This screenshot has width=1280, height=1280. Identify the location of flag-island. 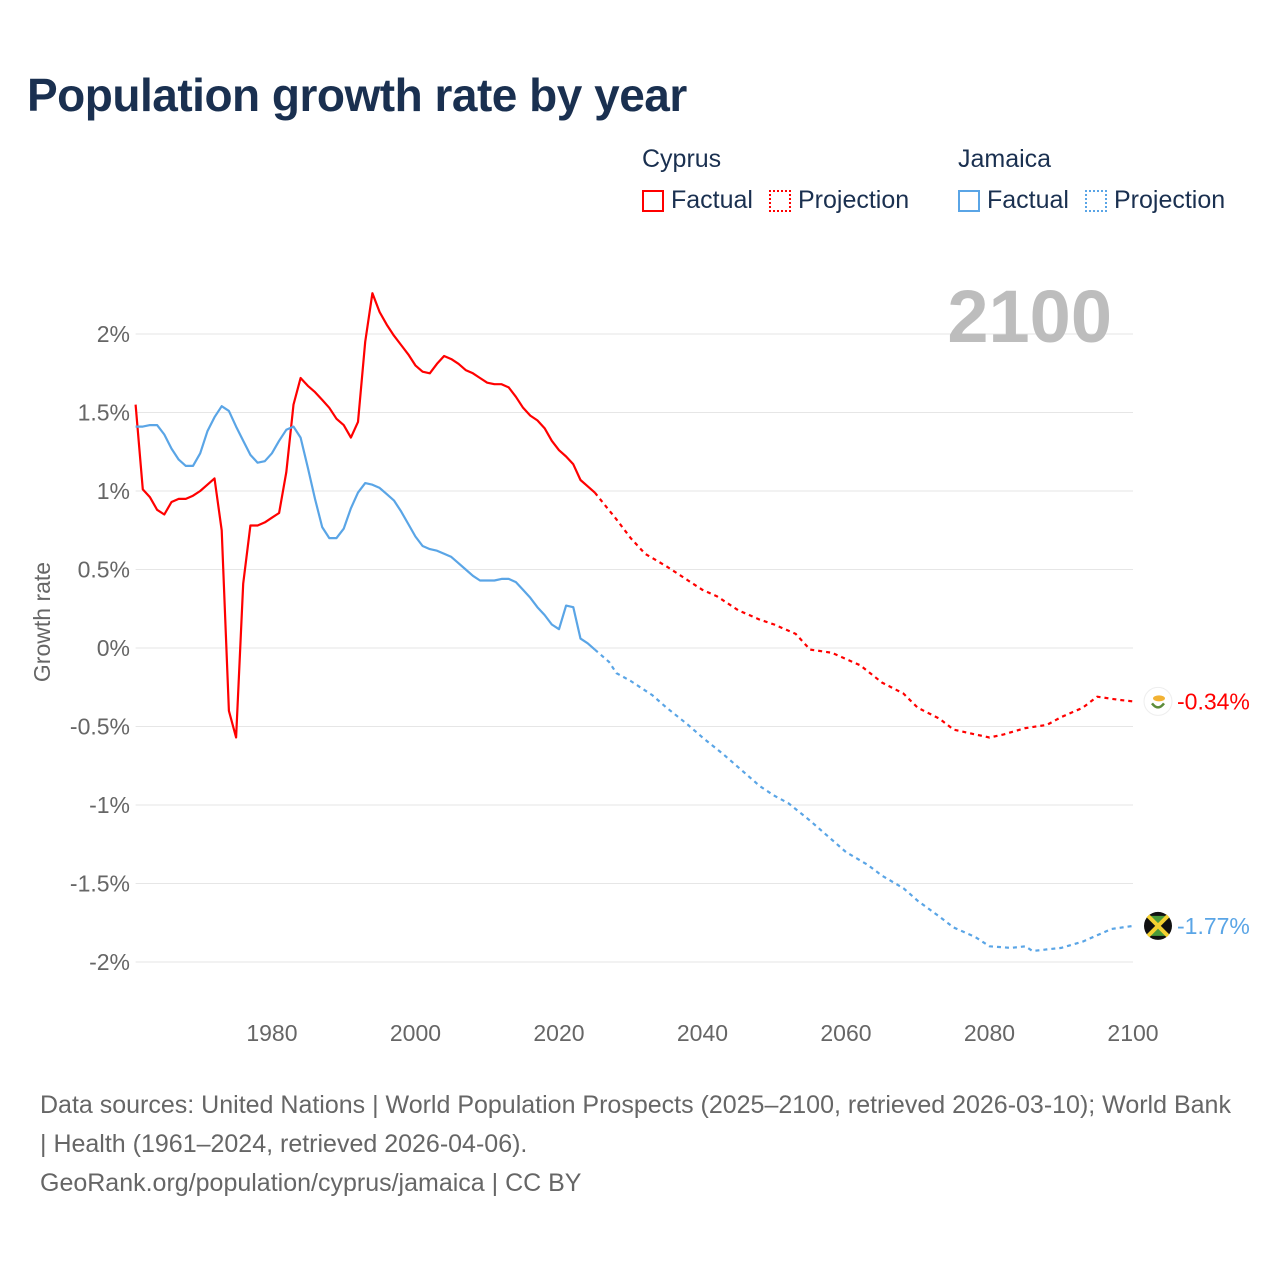
(1159, 698).